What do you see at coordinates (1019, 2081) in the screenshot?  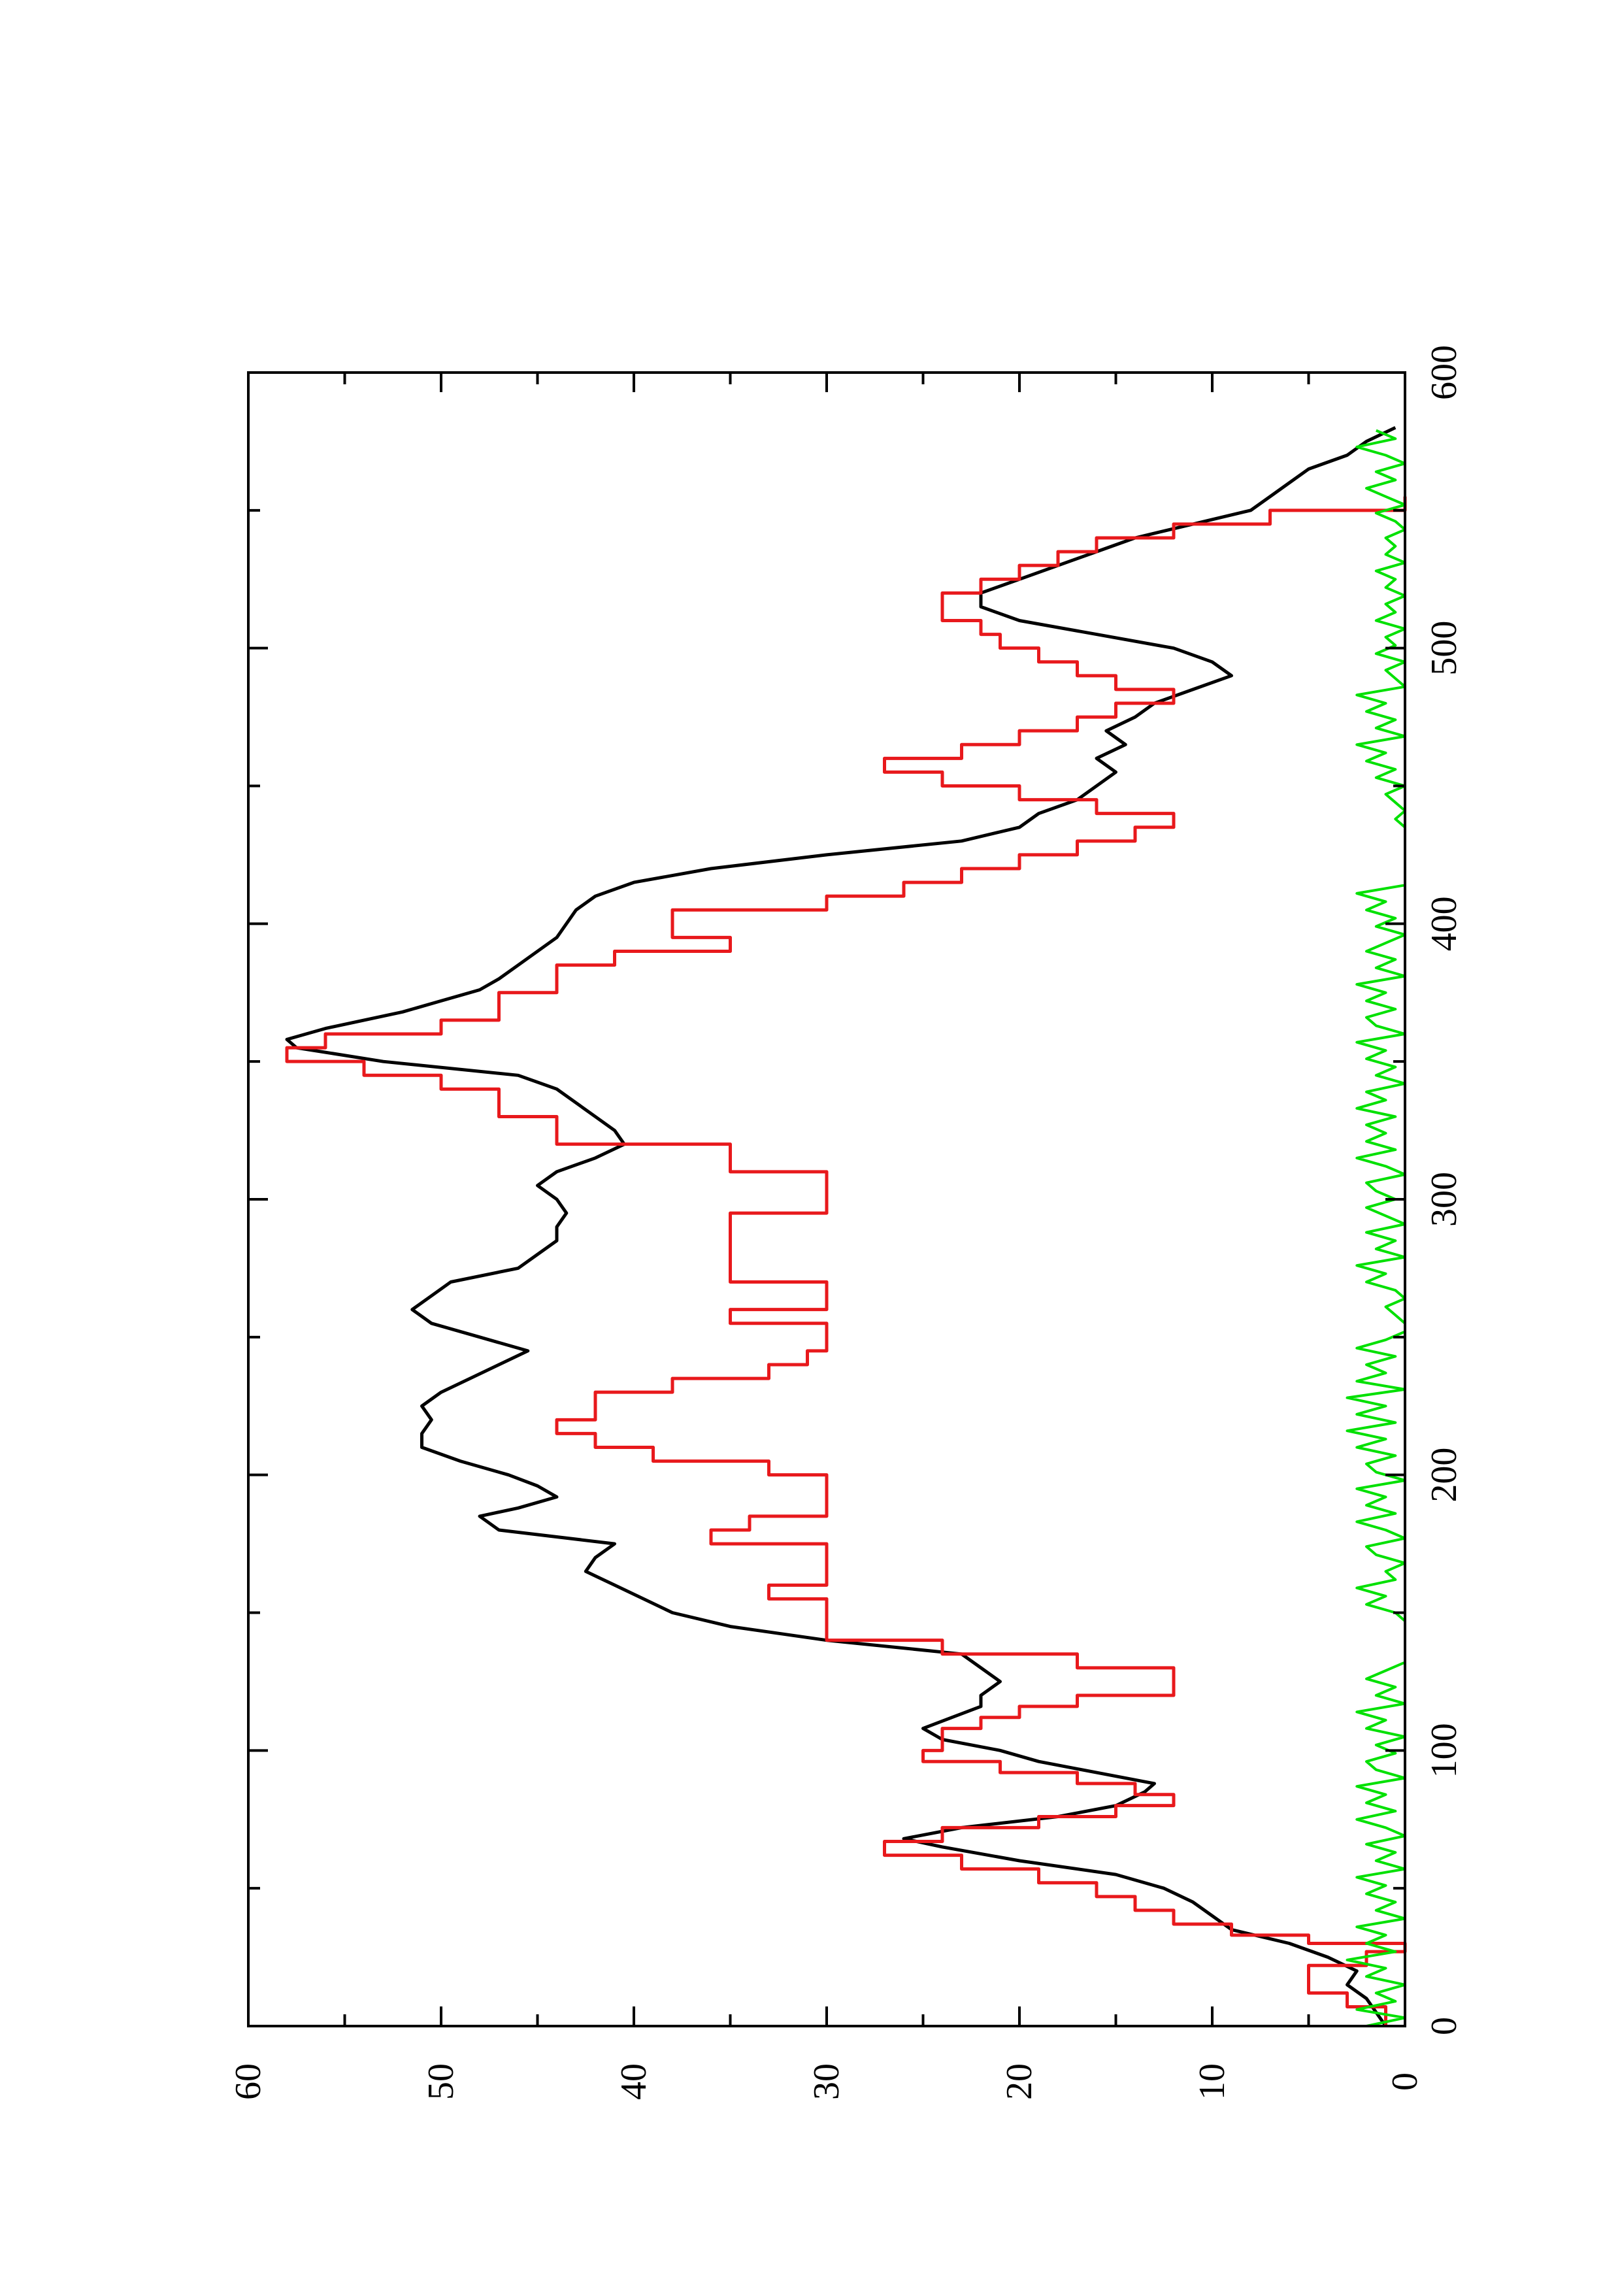 I see `y-tick-label-20: 20` at bounding box center [1019, 2081].